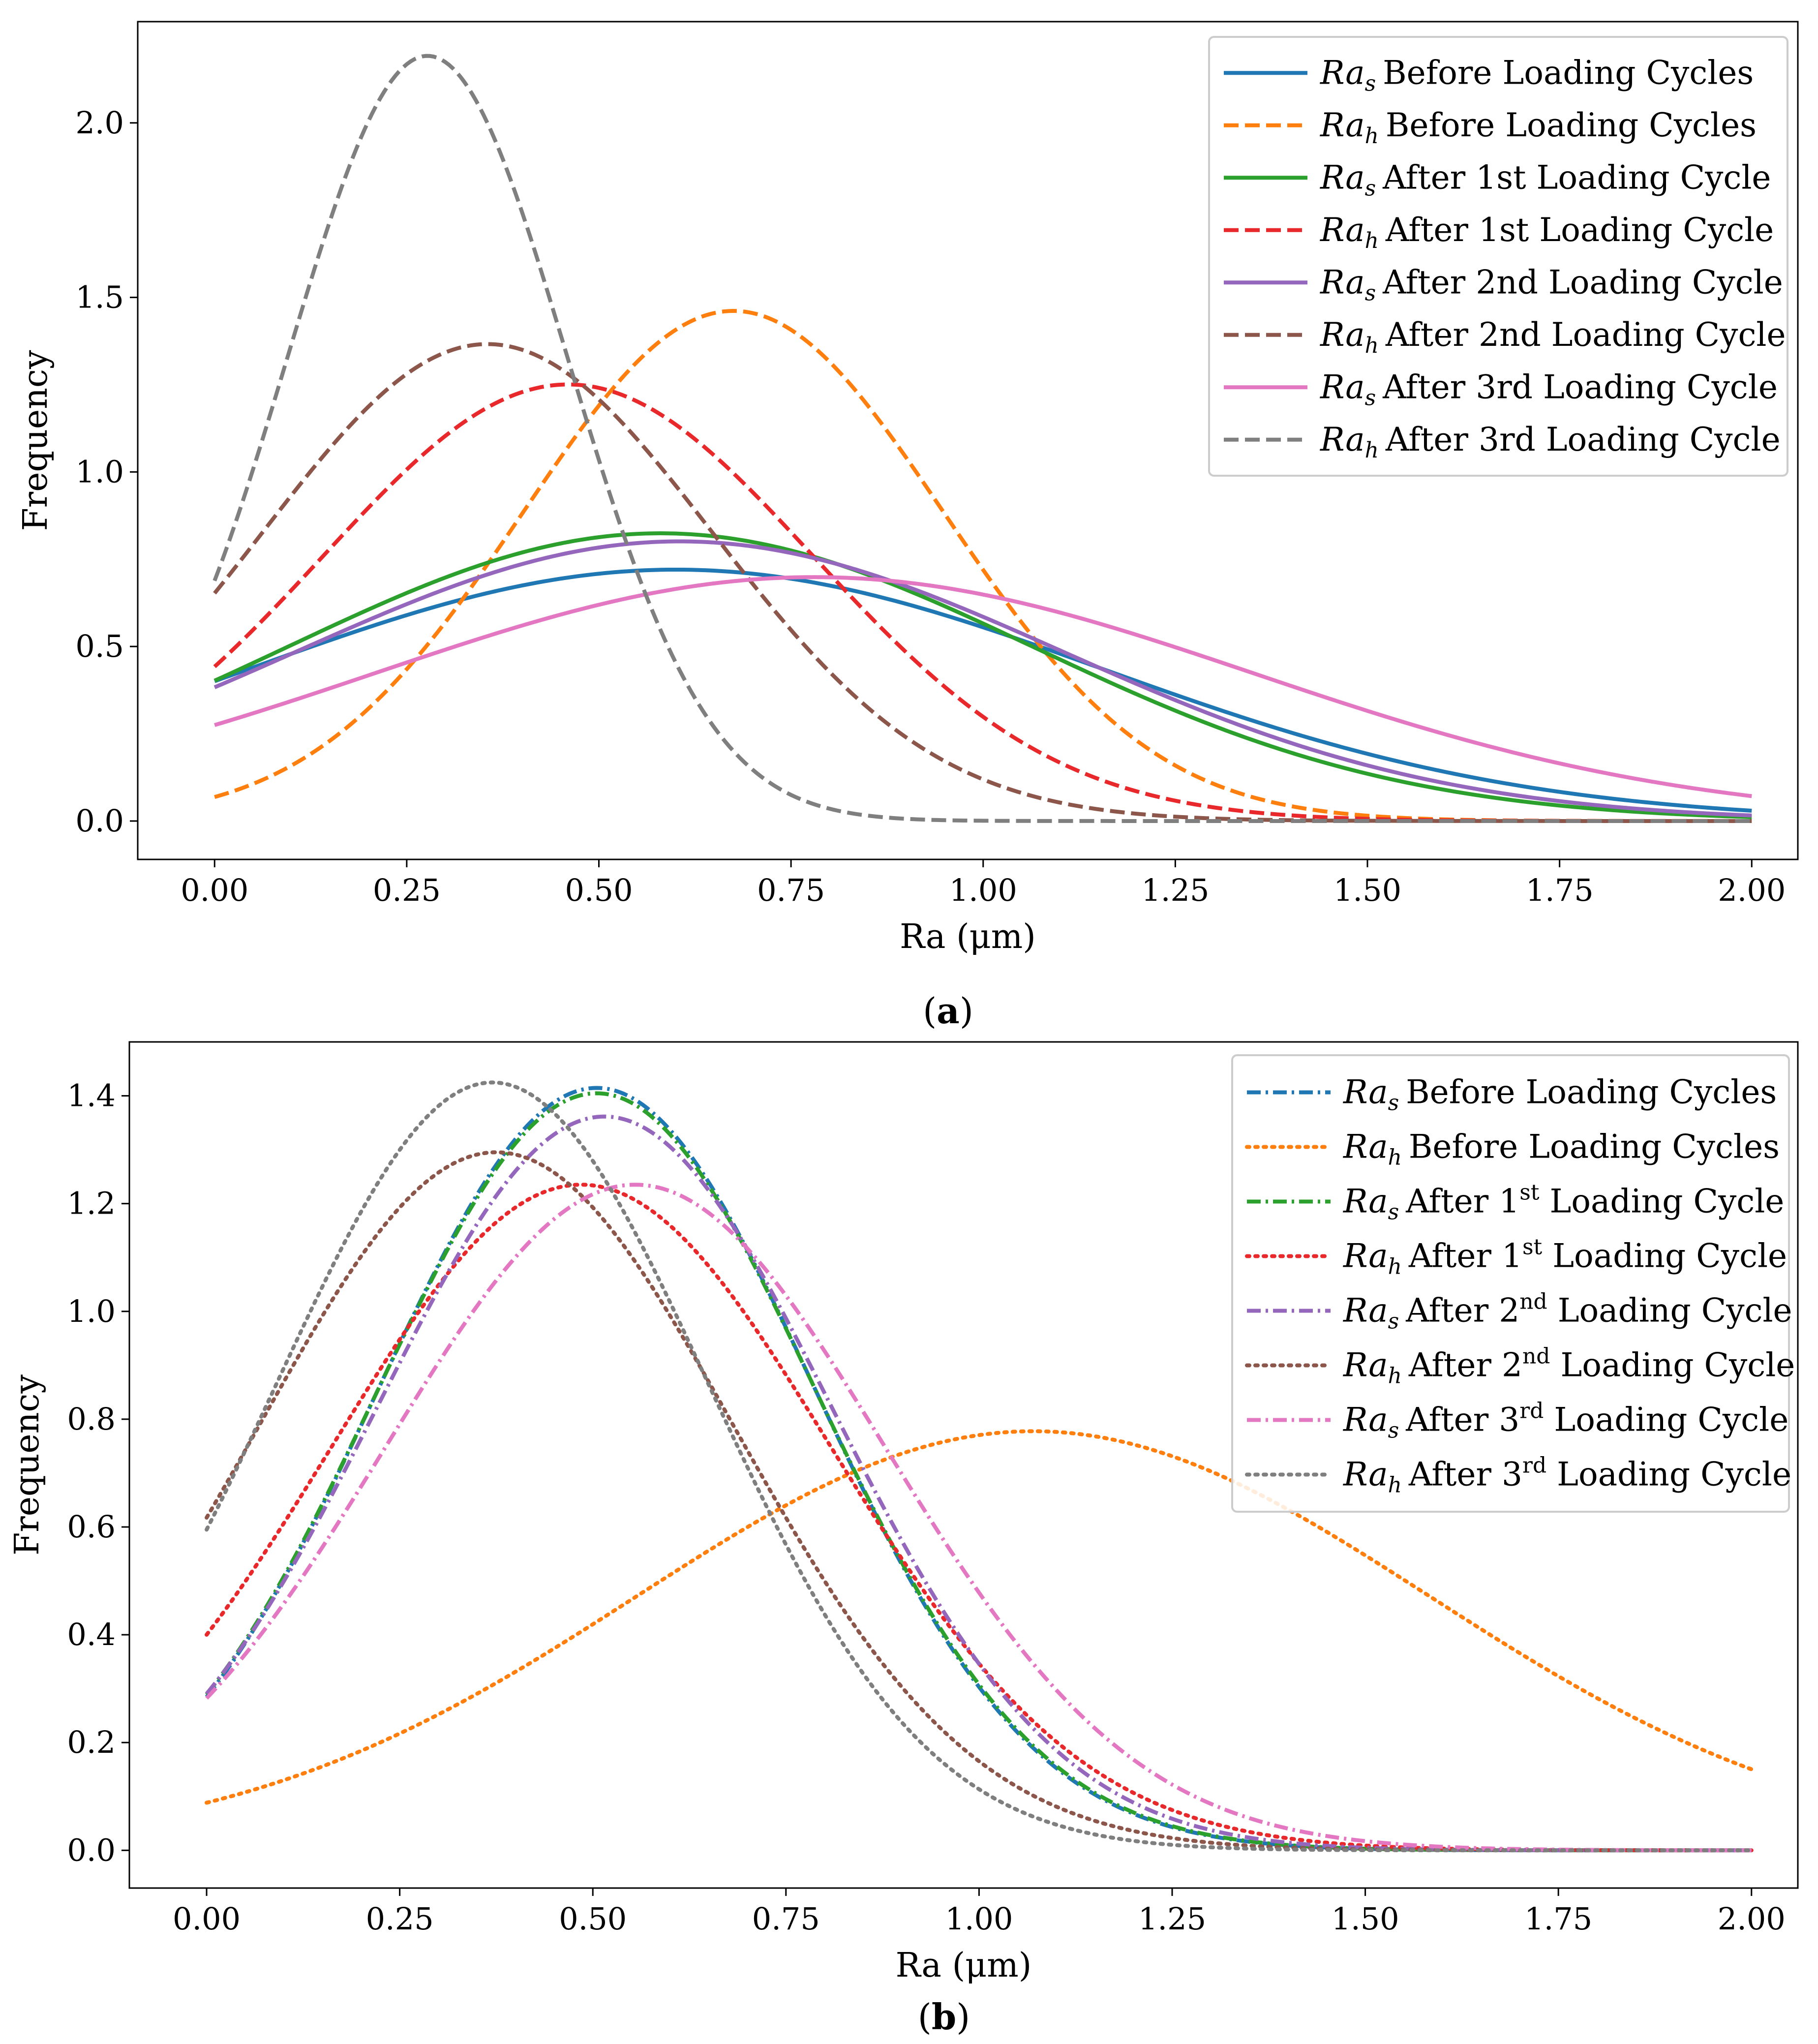 This screenshot has width=1818, height=2044. What do you see at coordinates (91, 1742) in the screenshot?
I see `y-tick-label: 0.2` at bounding box center [91, 1742].